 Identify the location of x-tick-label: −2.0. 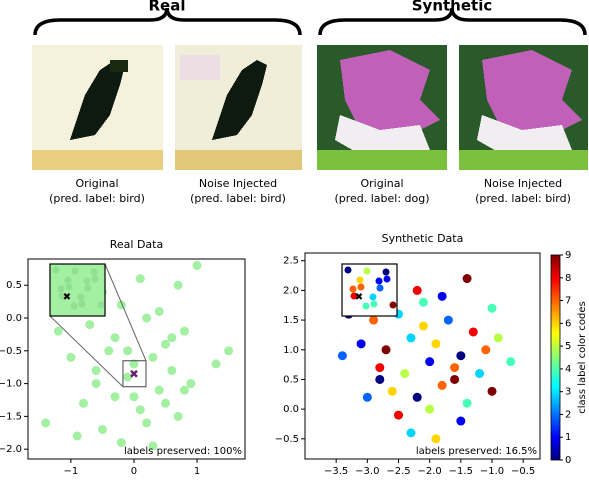
(430, 471).